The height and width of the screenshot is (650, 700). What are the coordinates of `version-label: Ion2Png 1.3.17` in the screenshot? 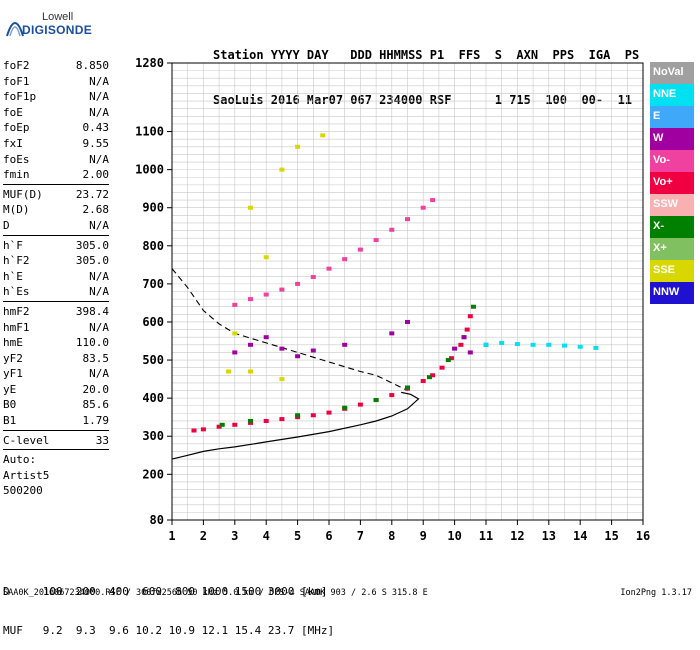 It's located at (656, 593).